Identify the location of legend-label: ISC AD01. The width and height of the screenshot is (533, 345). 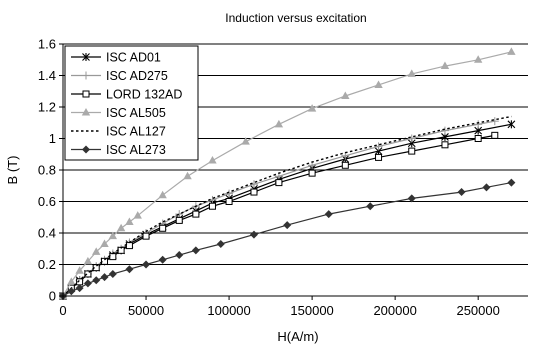
(133, 58).